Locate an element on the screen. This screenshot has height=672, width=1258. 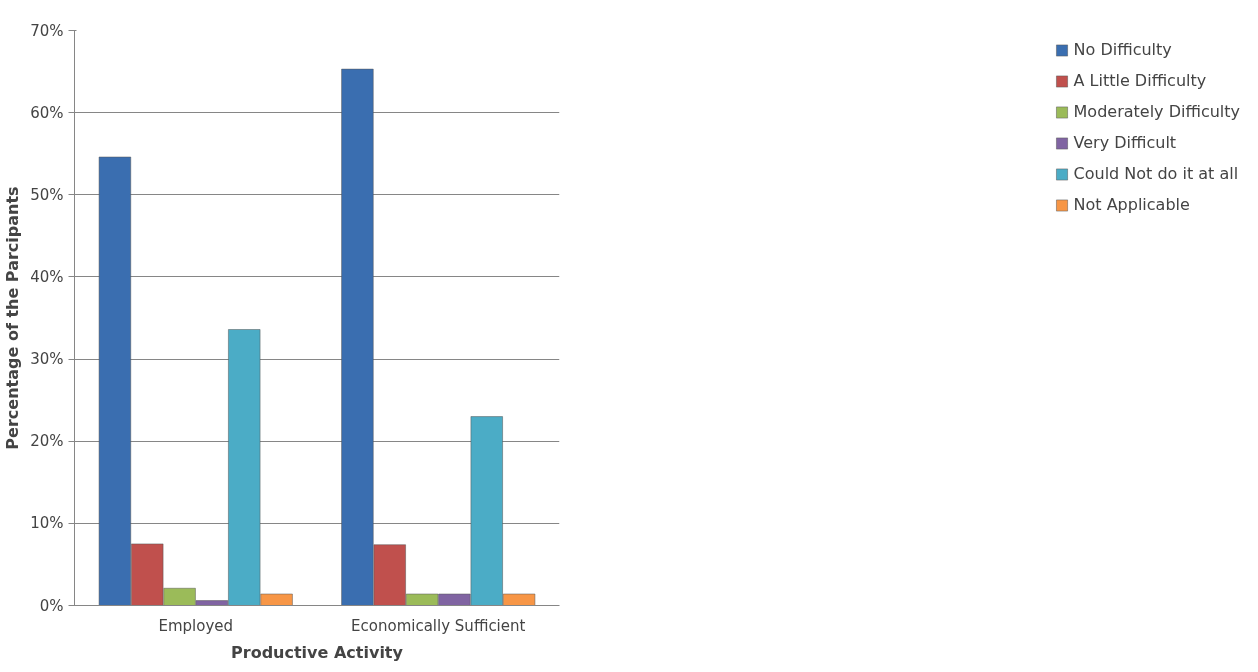
legend-label: Could Not do it at all is located at coordinates (1156, 173).